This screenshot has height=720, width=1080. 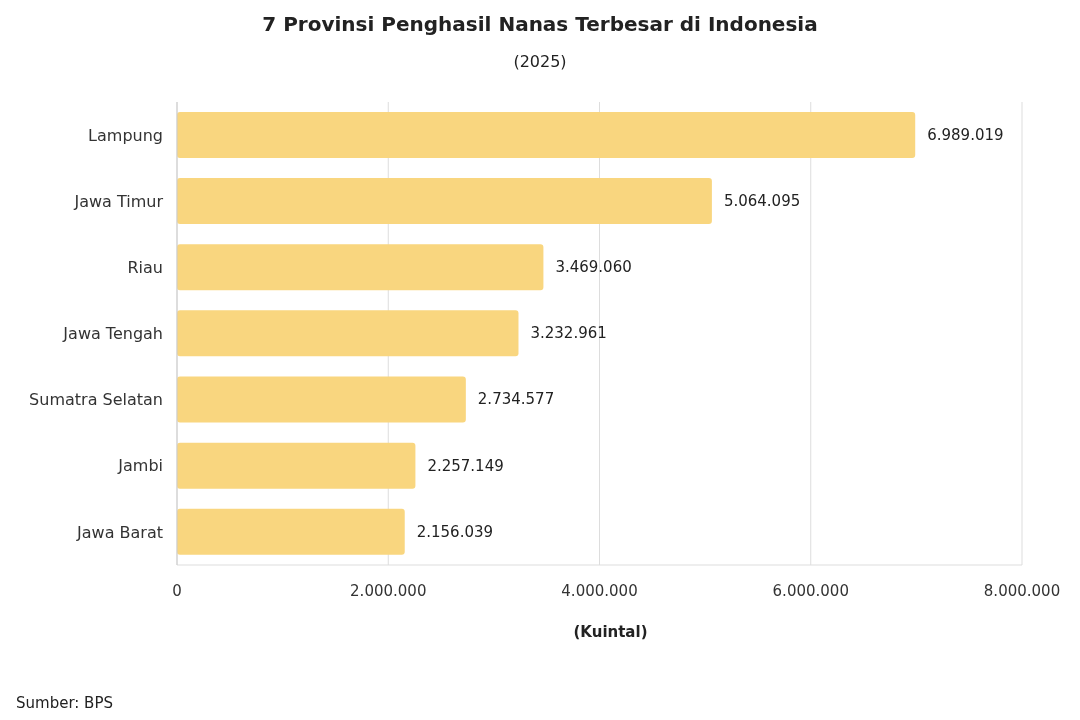 I want to click on data-label: 2.734.577, so click(x=516, y=399).